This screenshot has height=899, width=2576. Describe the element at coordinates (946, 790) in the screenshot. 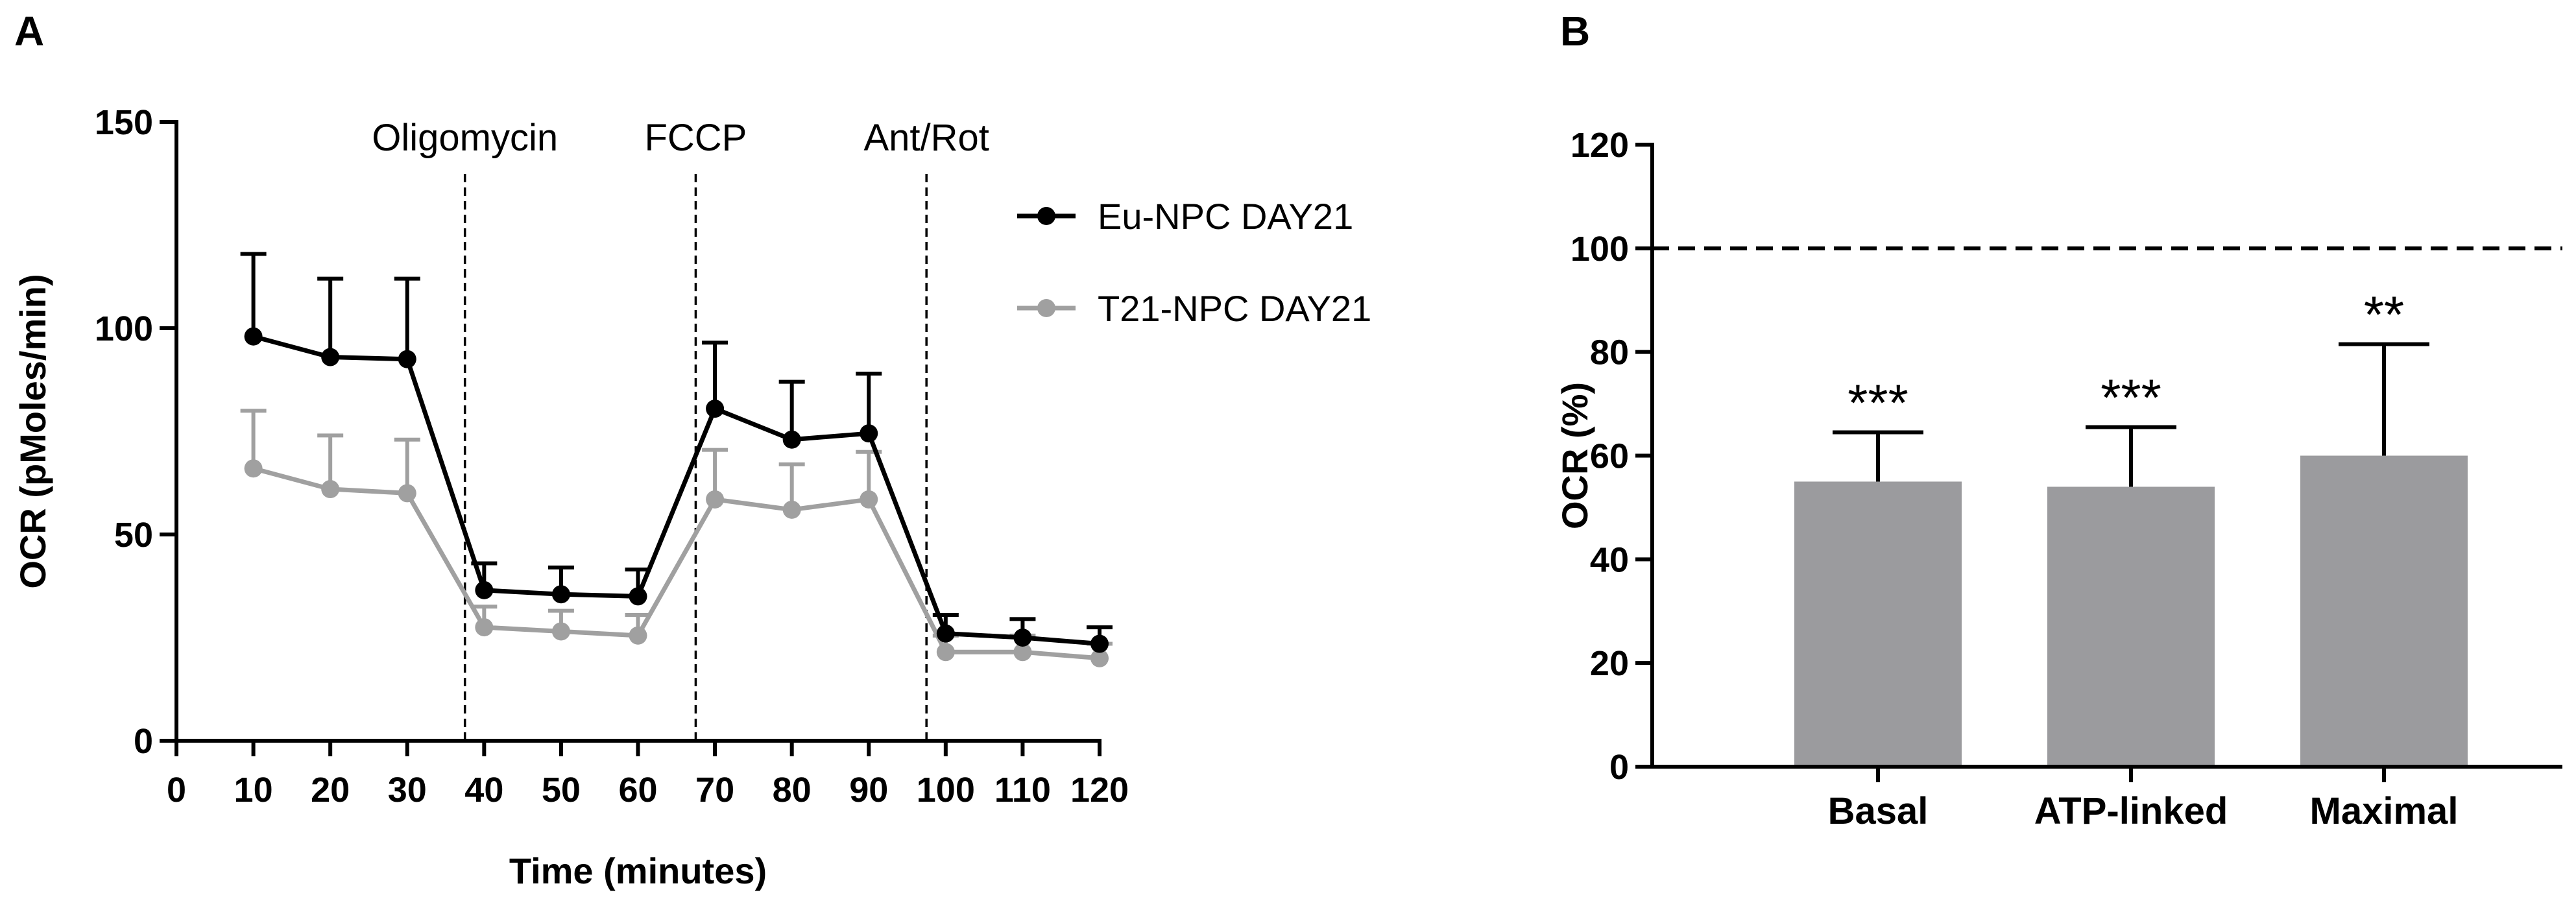

I see `chart-a-x-tick-label: 100` at that location.